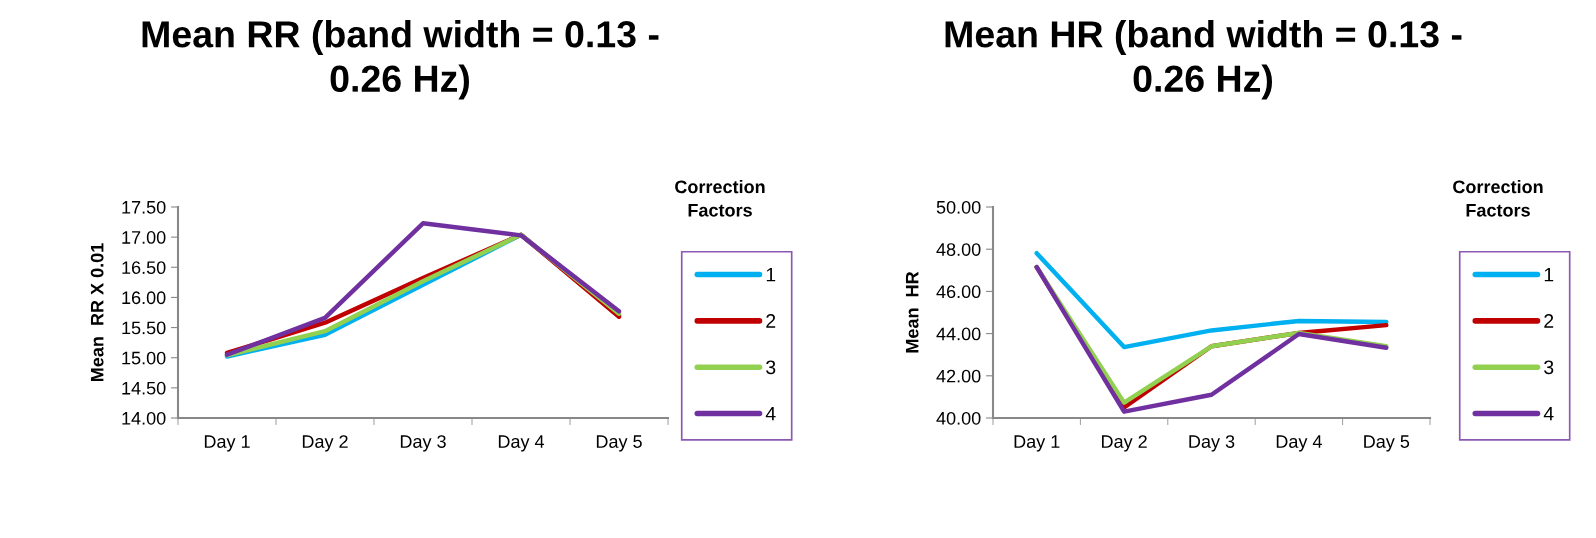  What do you see at coordinates (144, 358) in the screenshot?
I see `y-tick-label: 15.00` at bounding box center [144, 358].